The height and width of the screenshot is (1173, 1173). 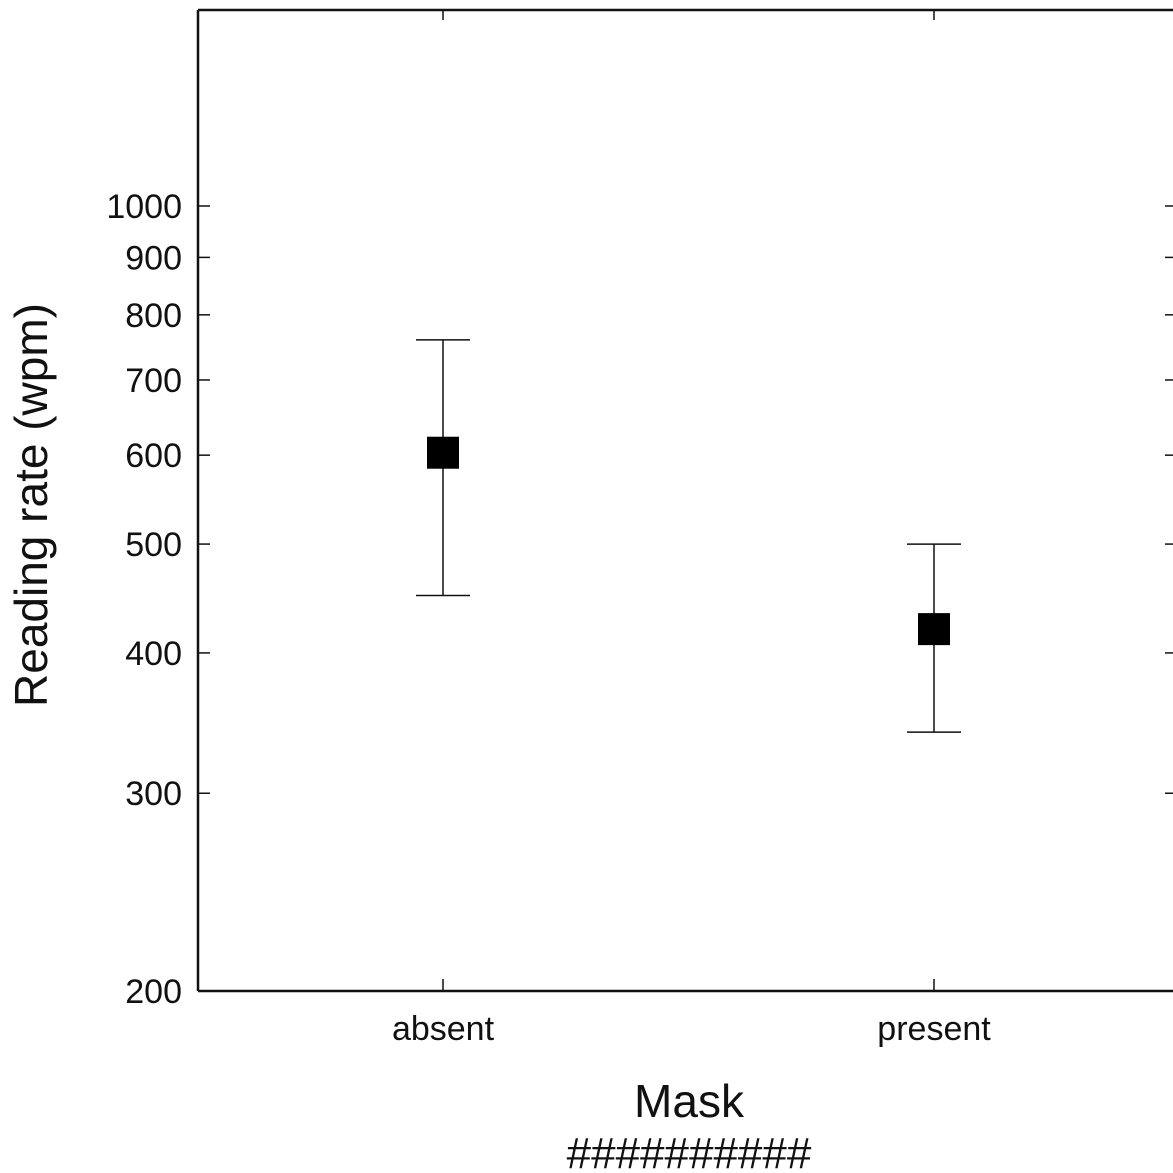 What do you see at coordinates (153, 992) in the screenshot?
I see `y-tick-label: 200` at bounding box center [153, 992].